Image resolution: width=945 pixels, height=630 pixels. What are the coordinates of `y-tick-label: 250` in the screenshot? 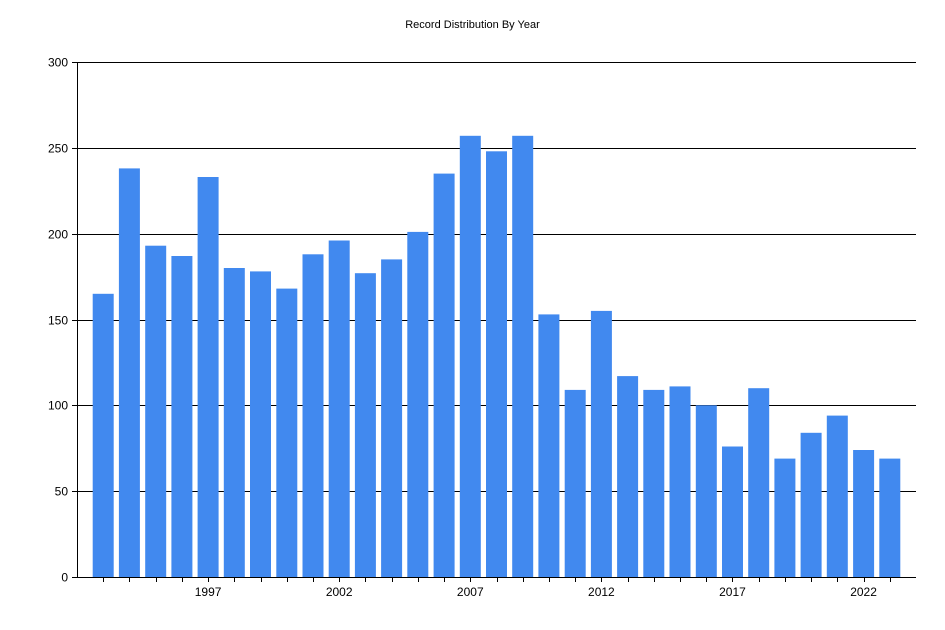 It's located at (58, 149).